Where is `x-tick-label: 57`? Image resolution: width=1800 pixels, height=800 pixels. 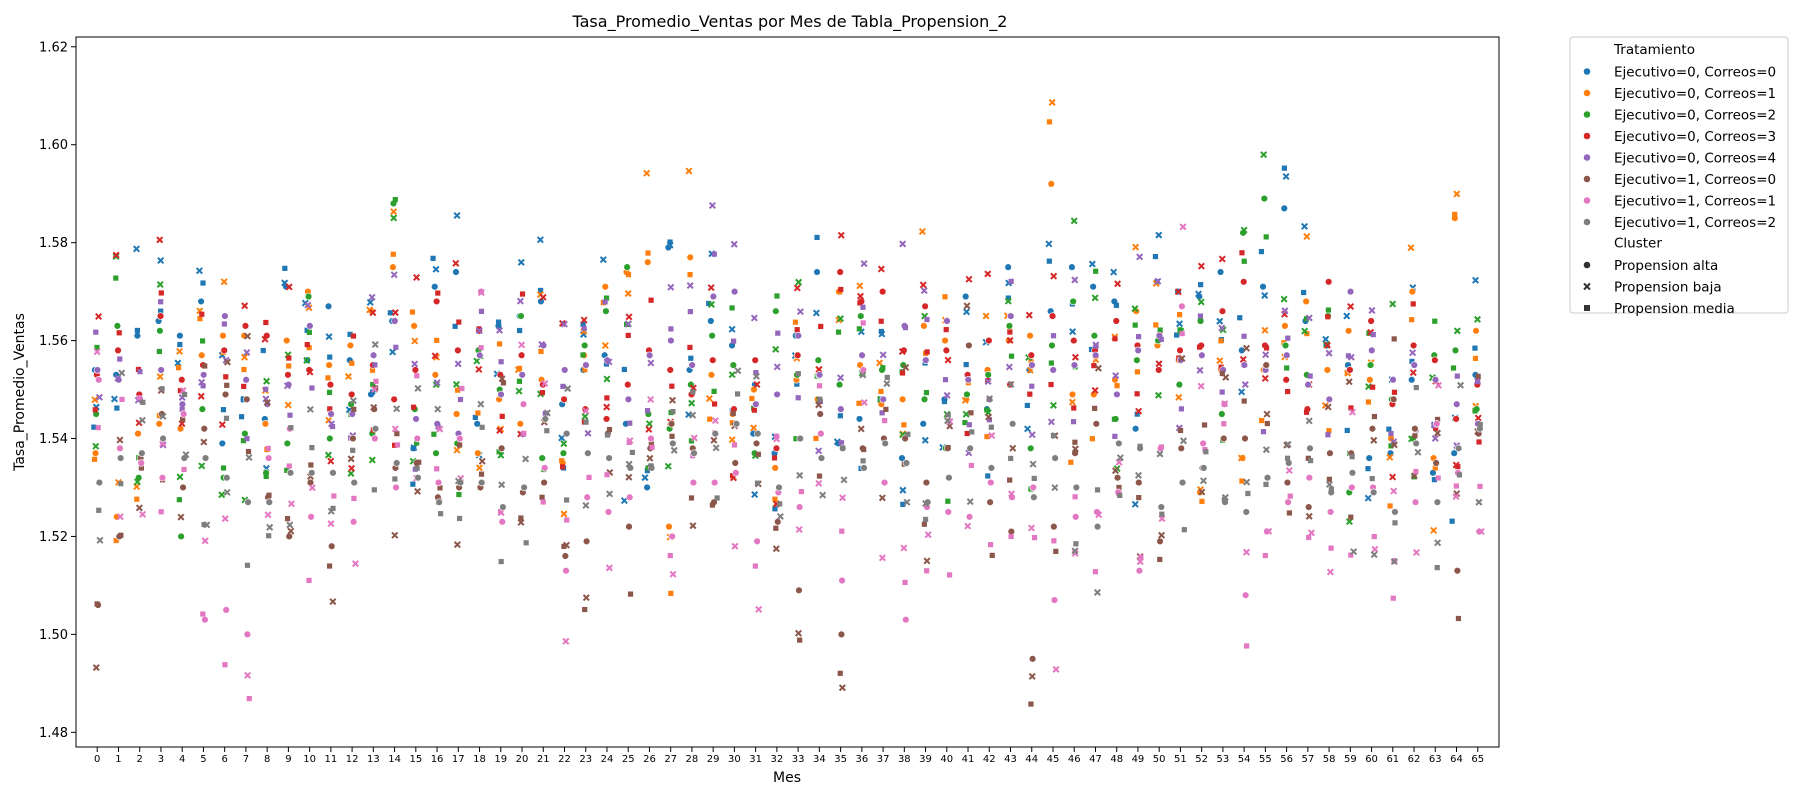 x-tick-label: 57 is located at coordinates (1307, 759).